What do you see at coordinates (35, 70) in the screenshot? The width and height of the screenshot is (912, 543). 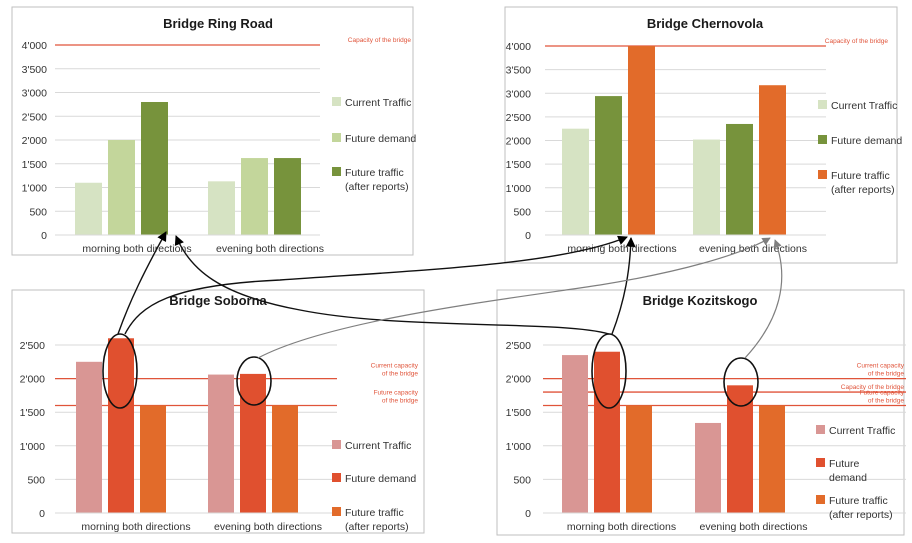 I see `y-tick-label: 3'500` at bounding box center [35, 70].